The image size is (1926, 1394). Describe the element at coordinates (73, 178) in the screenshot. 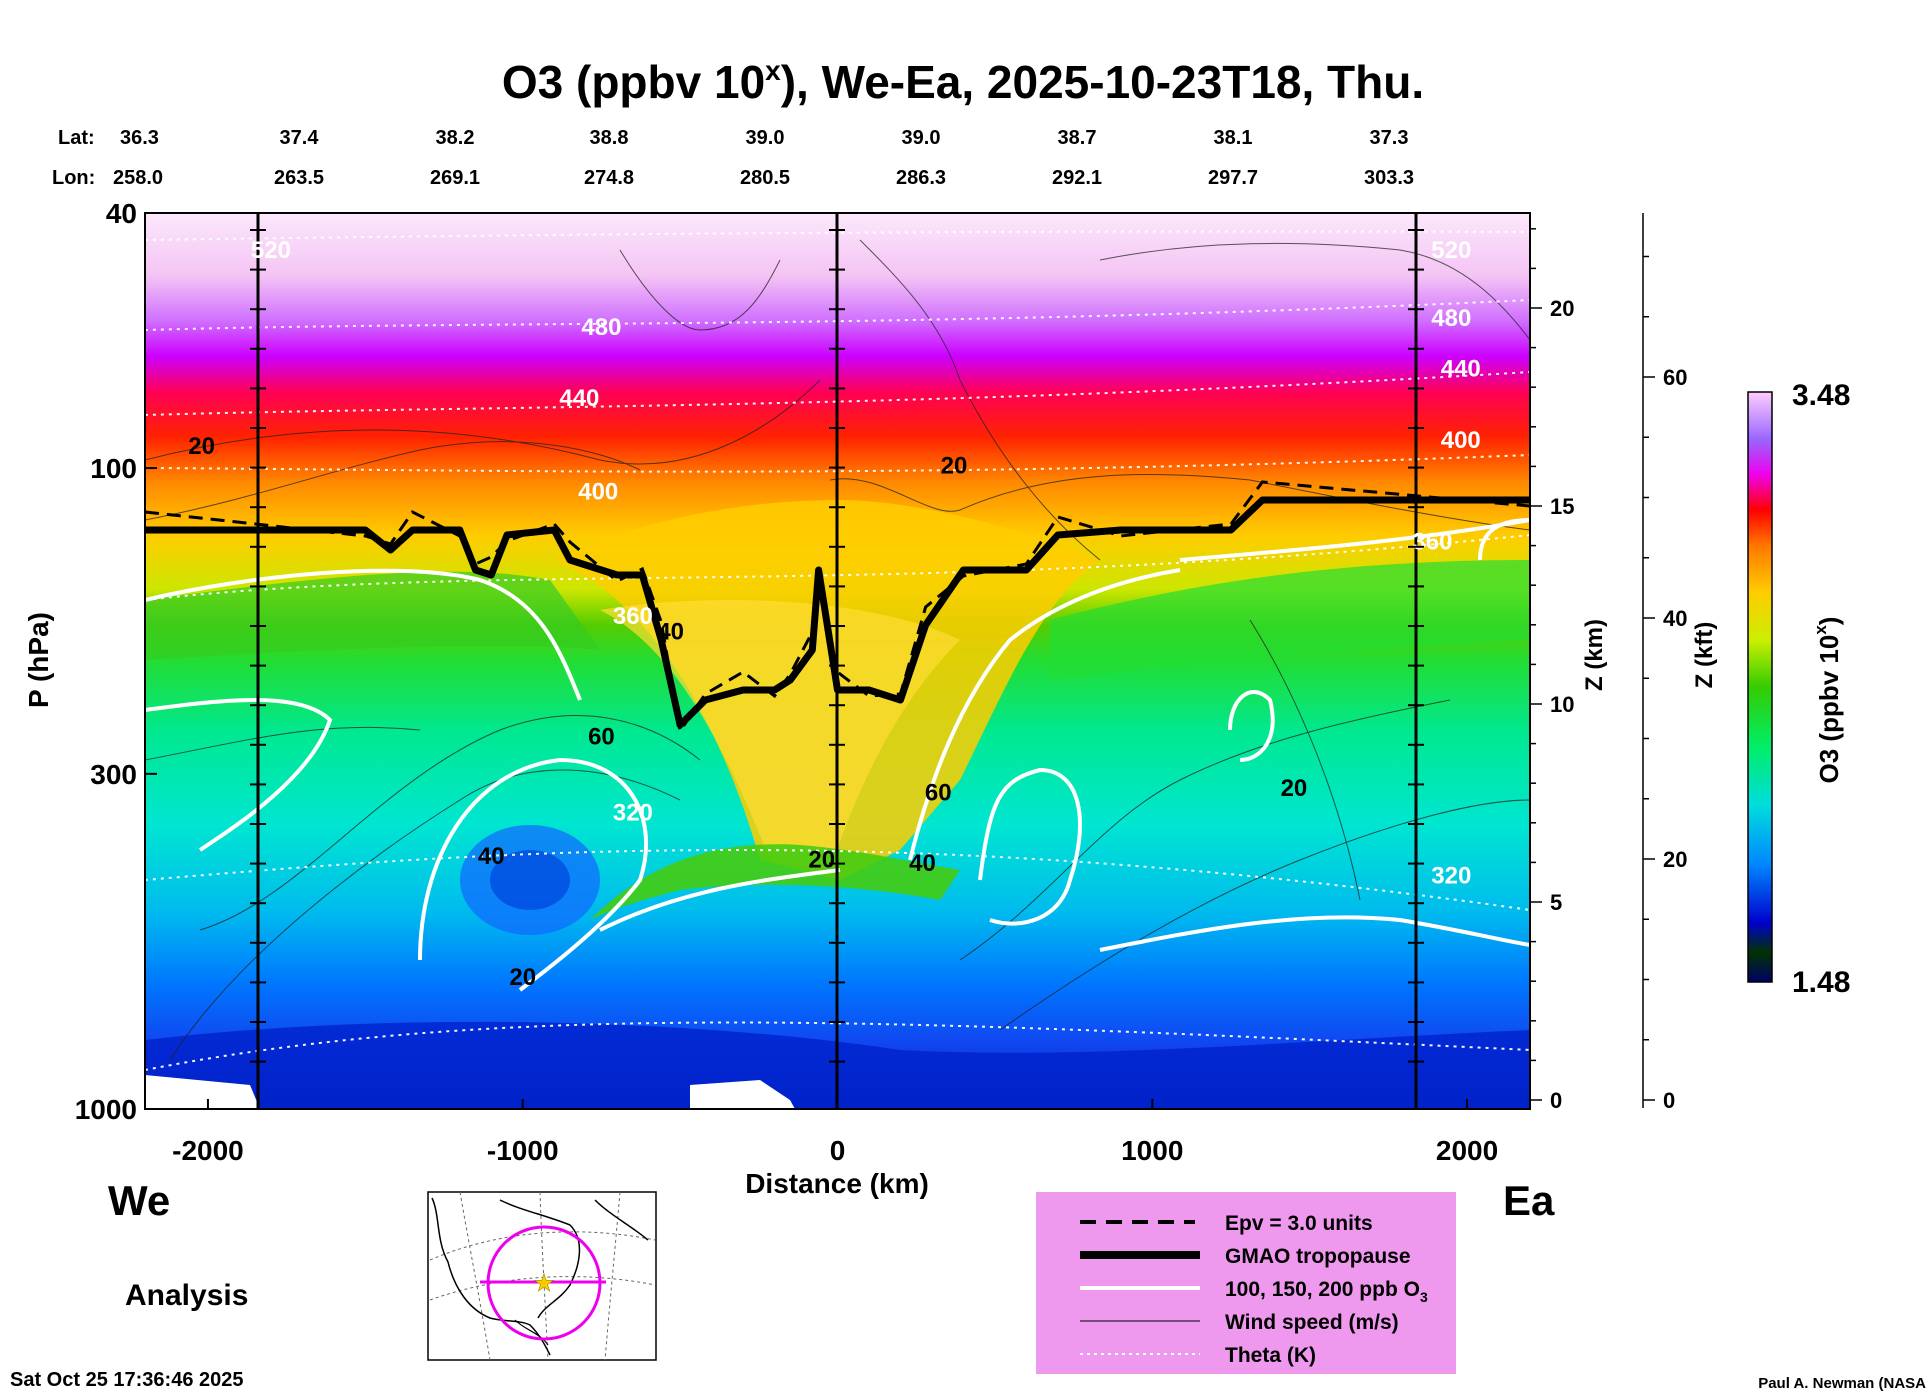

I see `lon-label: Lon:` at that location.